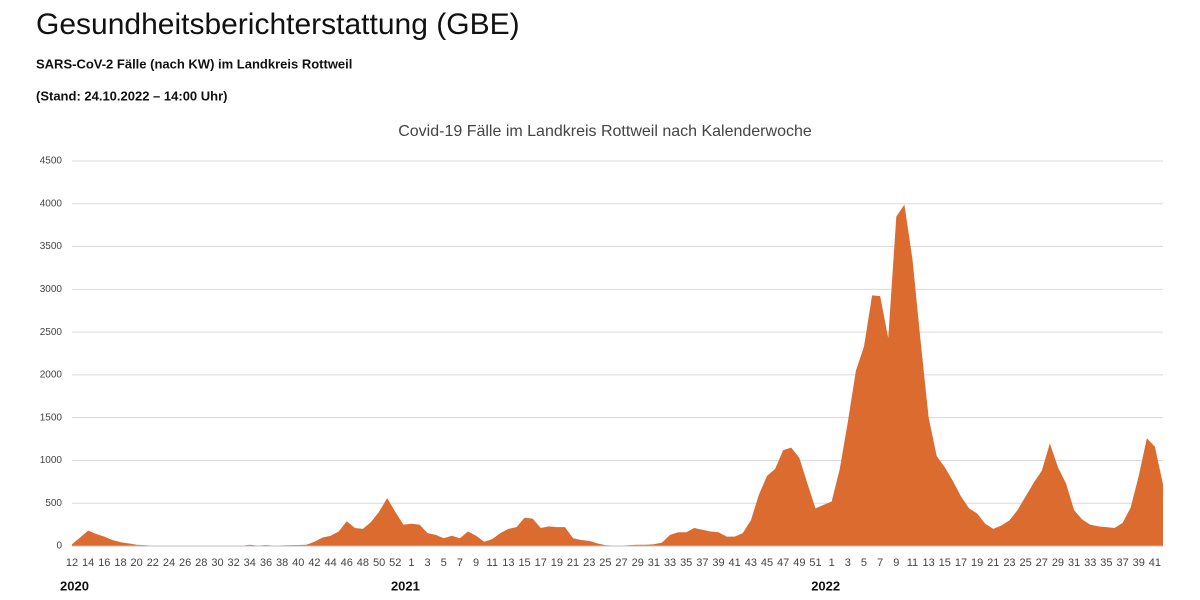  What do you see at coordinates (51, 289) in the screenshot?
I see `y-tick-label: 3000` at bounding box center [51, 289].